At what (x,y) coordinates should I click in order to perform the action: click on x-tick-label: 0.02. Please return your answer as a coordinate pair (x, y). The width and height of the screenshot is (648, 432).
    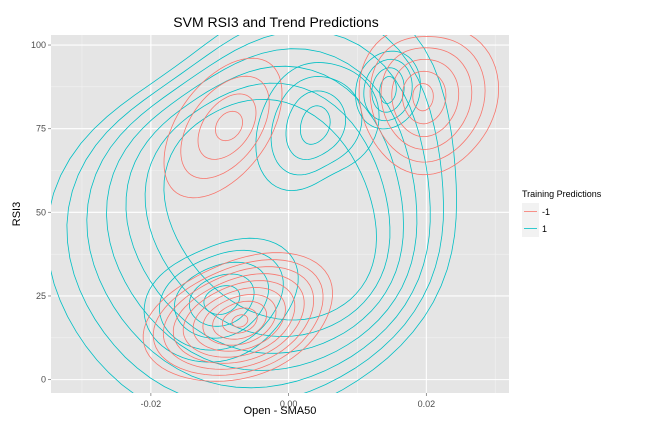
    Looking at the image, I should click on (427, 404).